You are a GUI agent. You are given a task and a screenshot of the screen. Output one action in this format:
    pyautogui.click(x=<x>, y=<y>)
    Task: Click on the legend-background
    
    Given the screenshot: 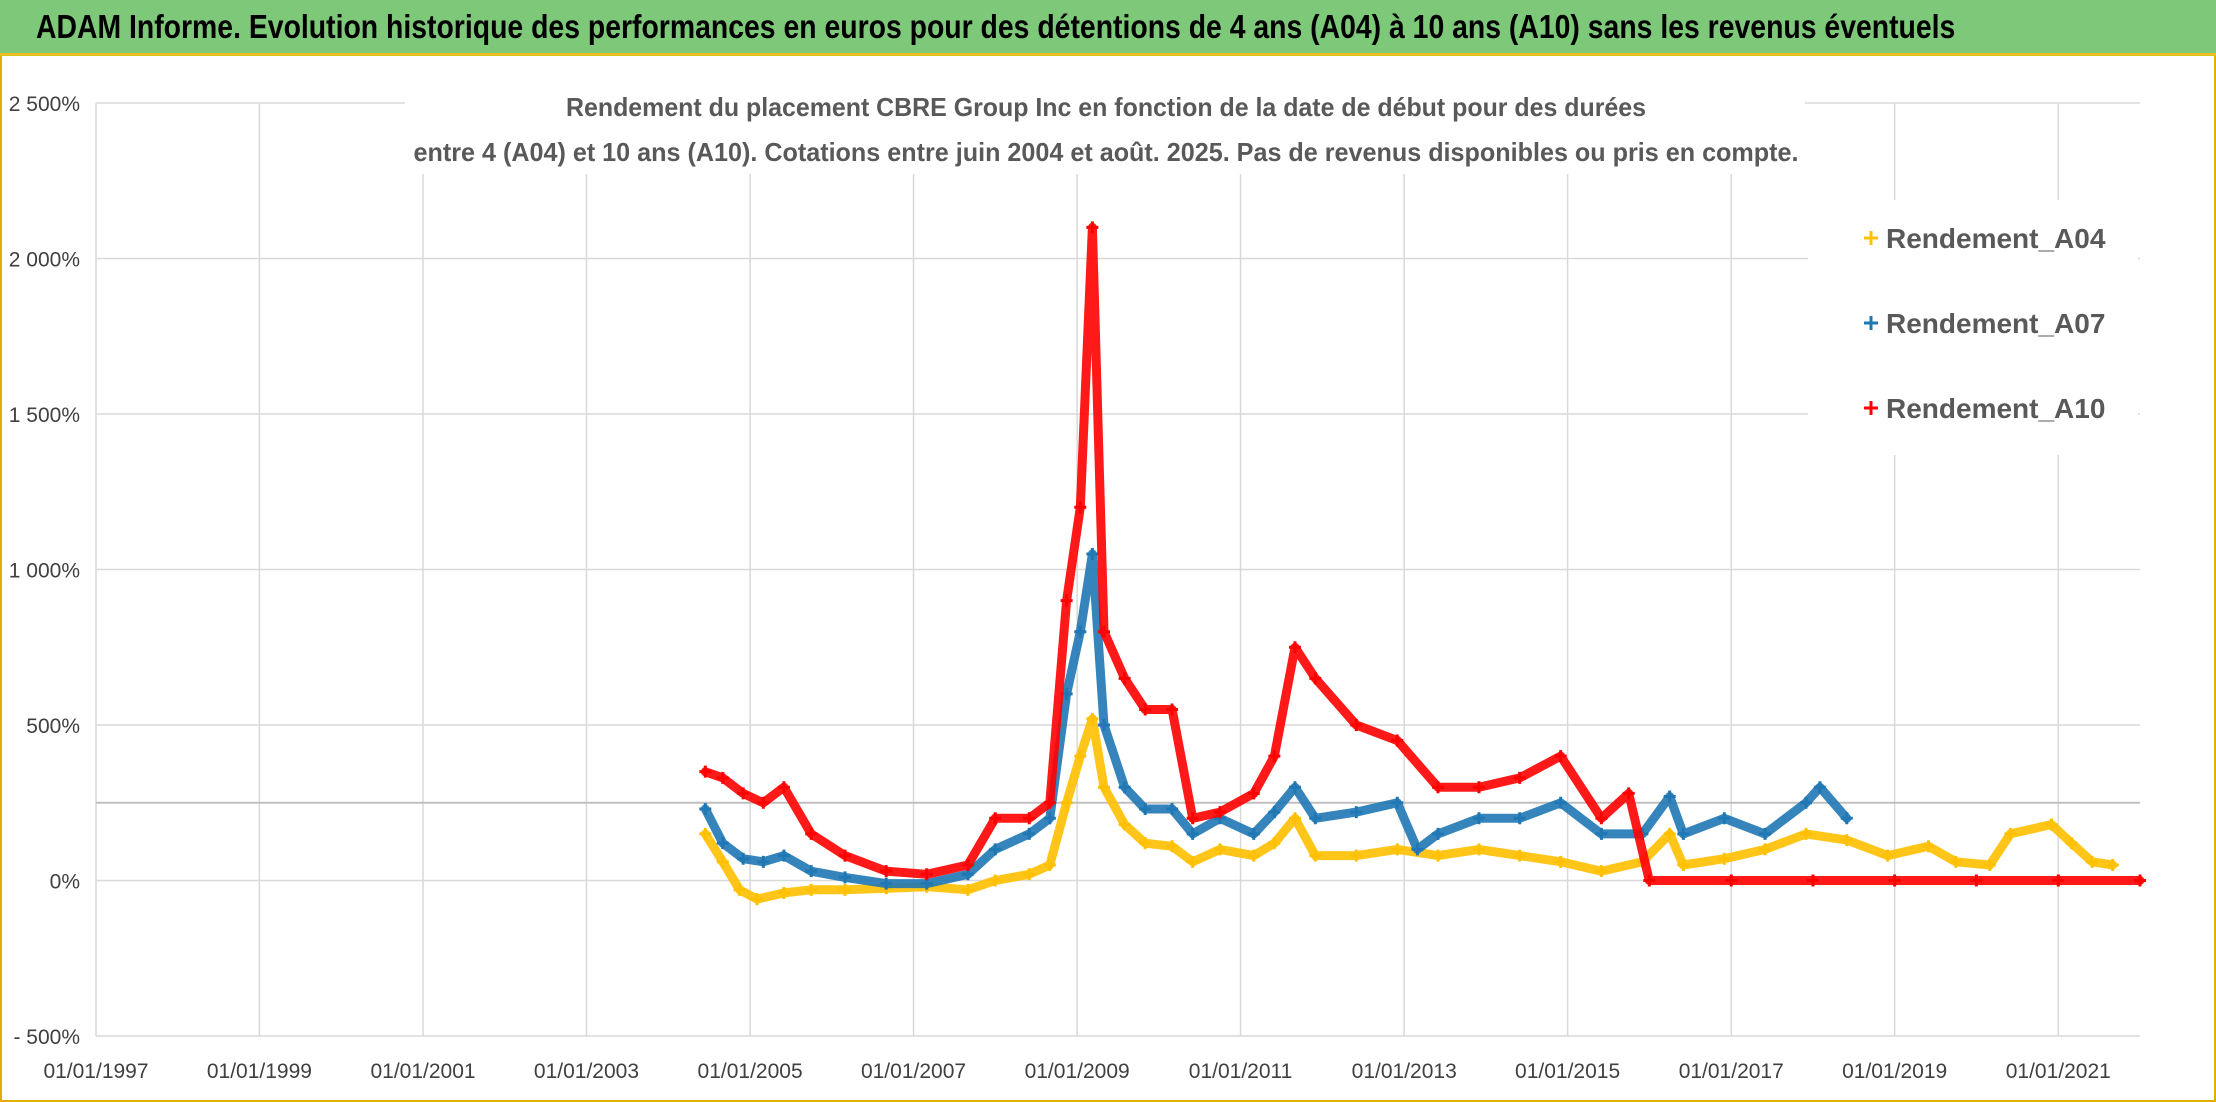 What is the action you would take?
    pyautogui.click(x=1973, y=327)
    